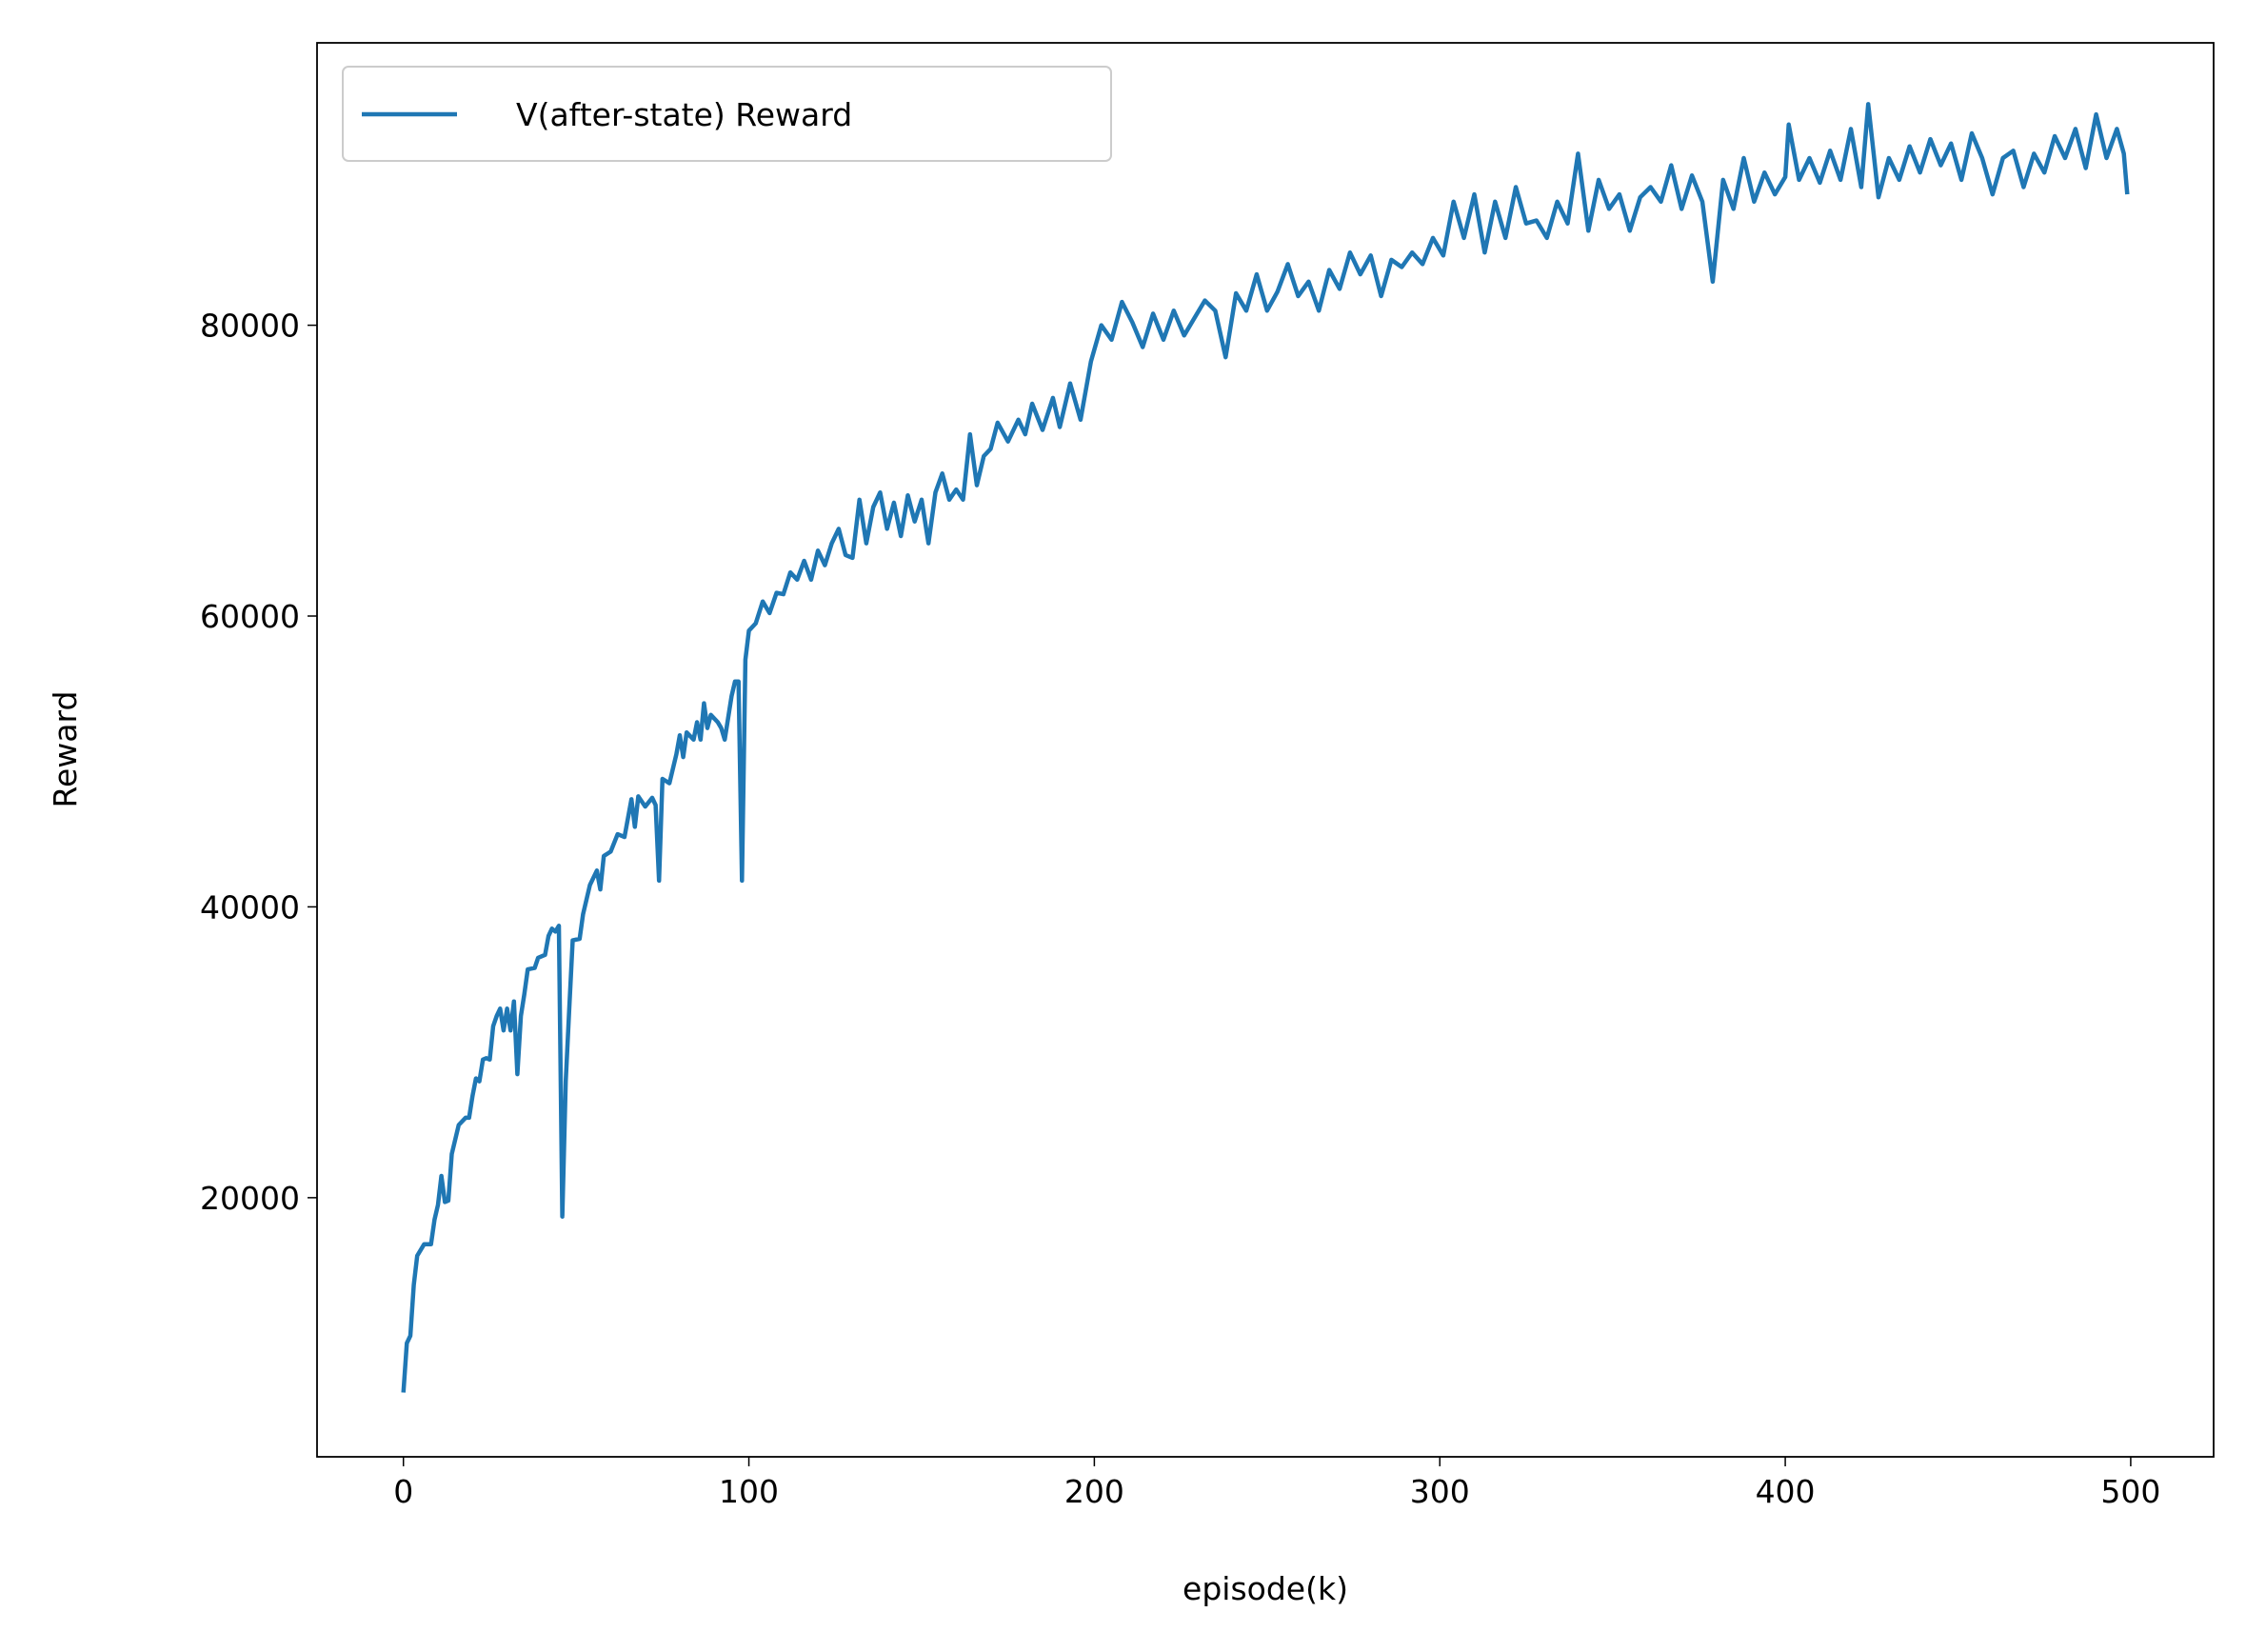 This screenshot has width=2246, height=1652. What do you see at coordinates (1094, 1491) in the screenshot?
I see `x-tick-label: 200` at bounding box center [1094, 1491].